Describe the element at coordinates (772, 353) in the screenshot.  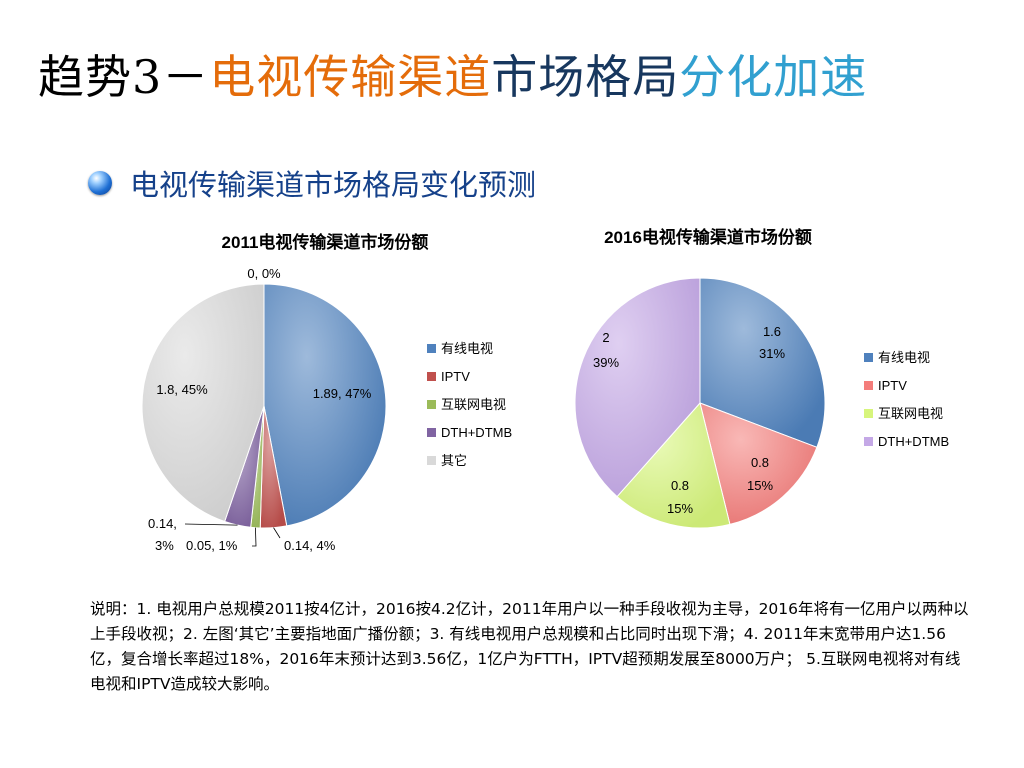
I see `pie2-percent-label-0: 31%` at that location.